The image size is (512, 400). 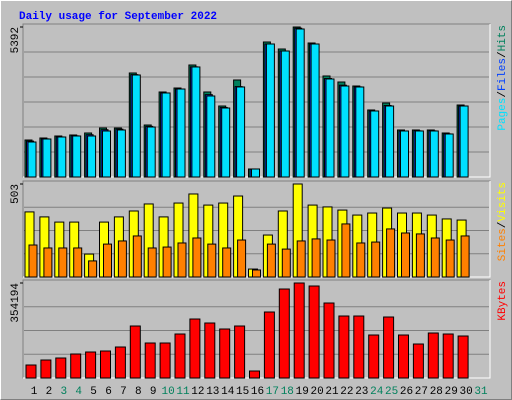 What do you see at coordinates (377, 392) in the screenshot?
I see `x-tick-label: 24` at bounding box center [377, 392].